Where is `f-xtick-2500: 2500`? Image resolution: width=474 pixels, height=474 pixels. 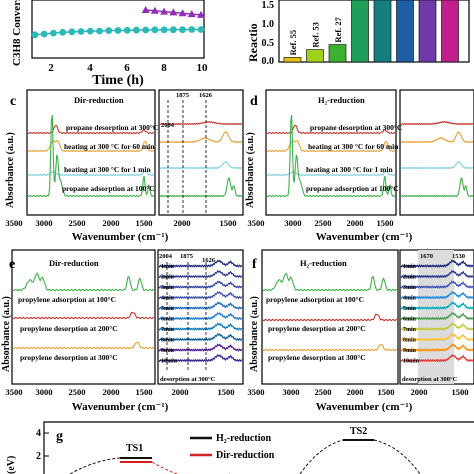 f-xtick-2500: 2500 is located at coordinates (323, 392).